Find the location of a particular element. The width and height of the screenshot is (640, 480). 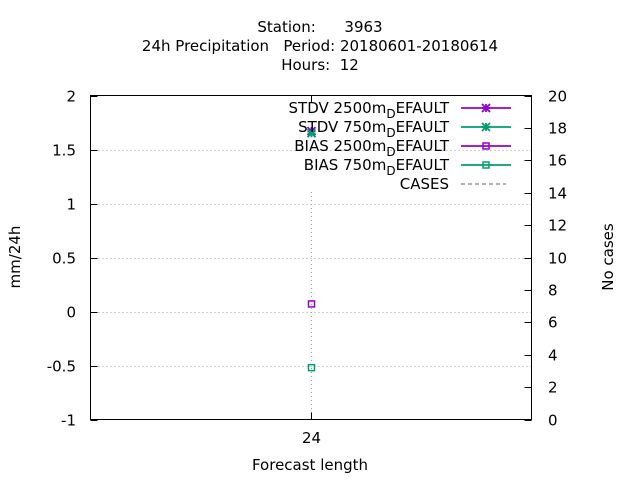

y-tick-label: 0.5 is located at coordinates (64, 259).